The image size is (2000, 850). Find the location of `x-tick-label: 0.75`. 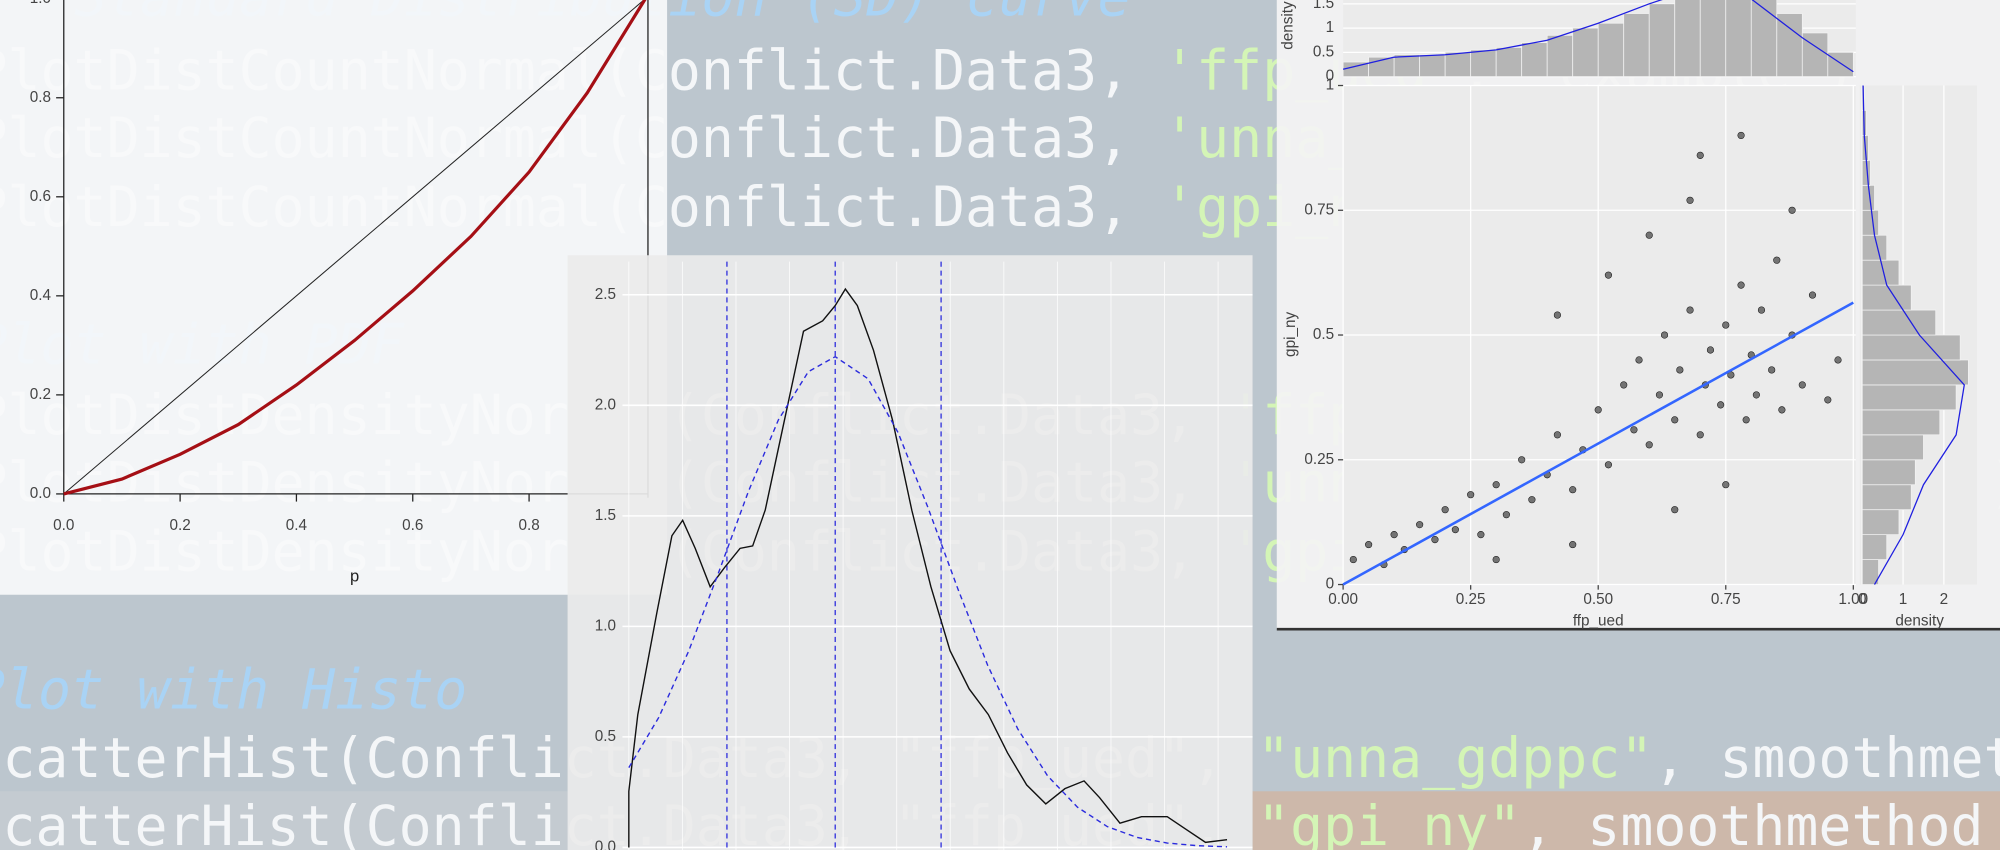

x-tick-label: 0.75 is located at coordinates (1726, 599).